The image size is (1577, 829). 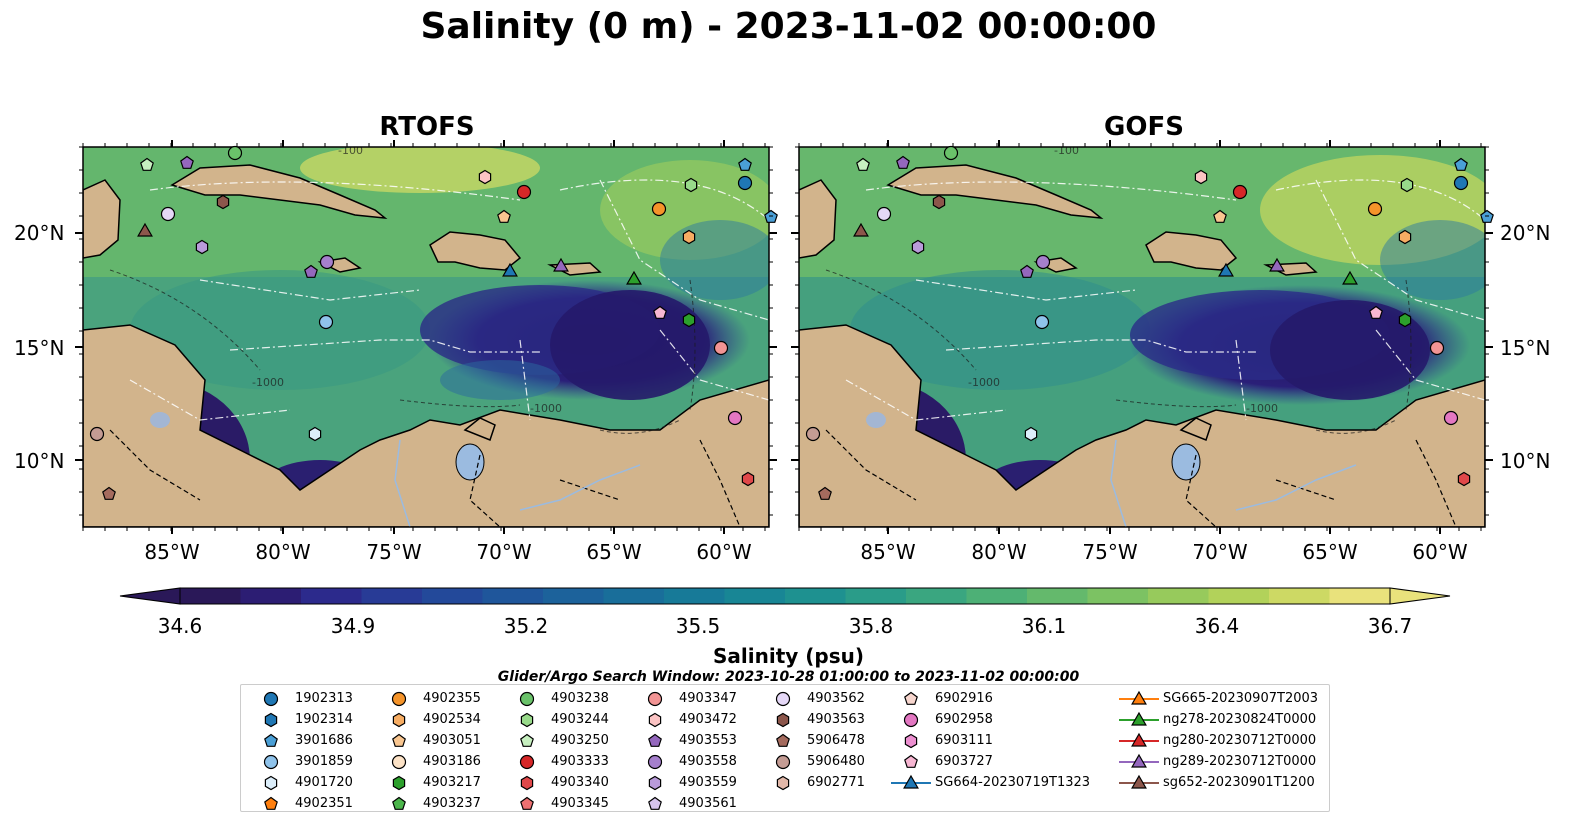 I want to click on legend-label: 6902771, so click(x=836, y=782).